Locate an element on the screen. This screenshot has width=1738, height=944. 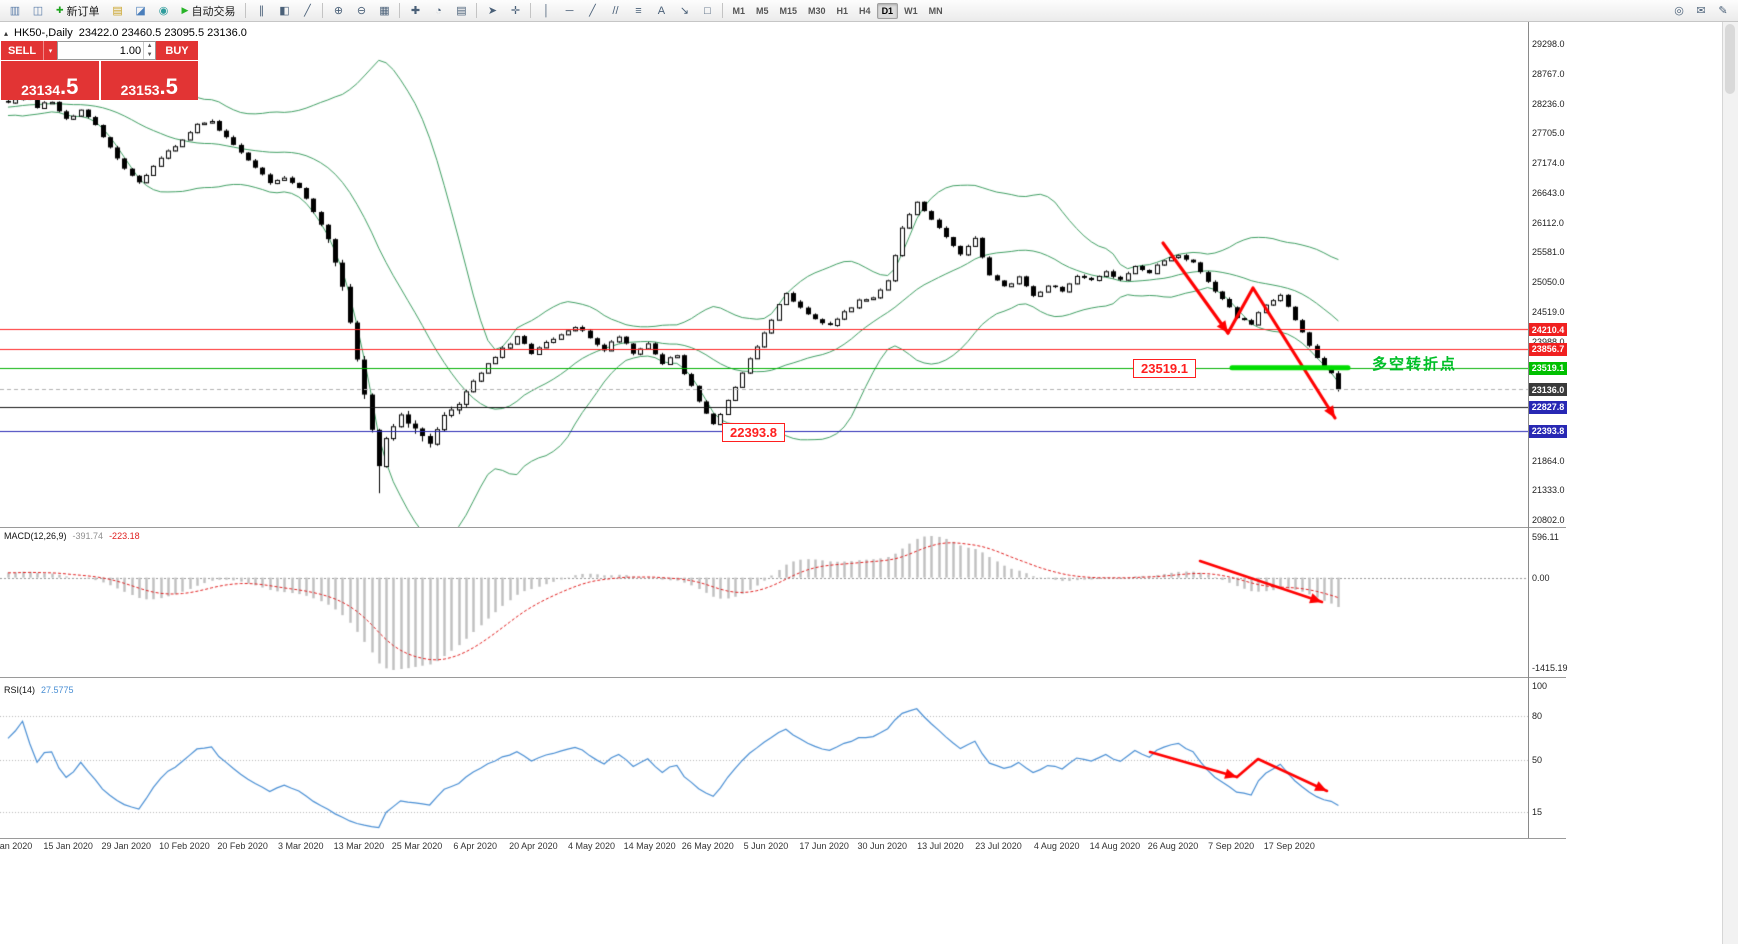
time-axis-label: 14 May 2020 is located at coordinates (649, 846).